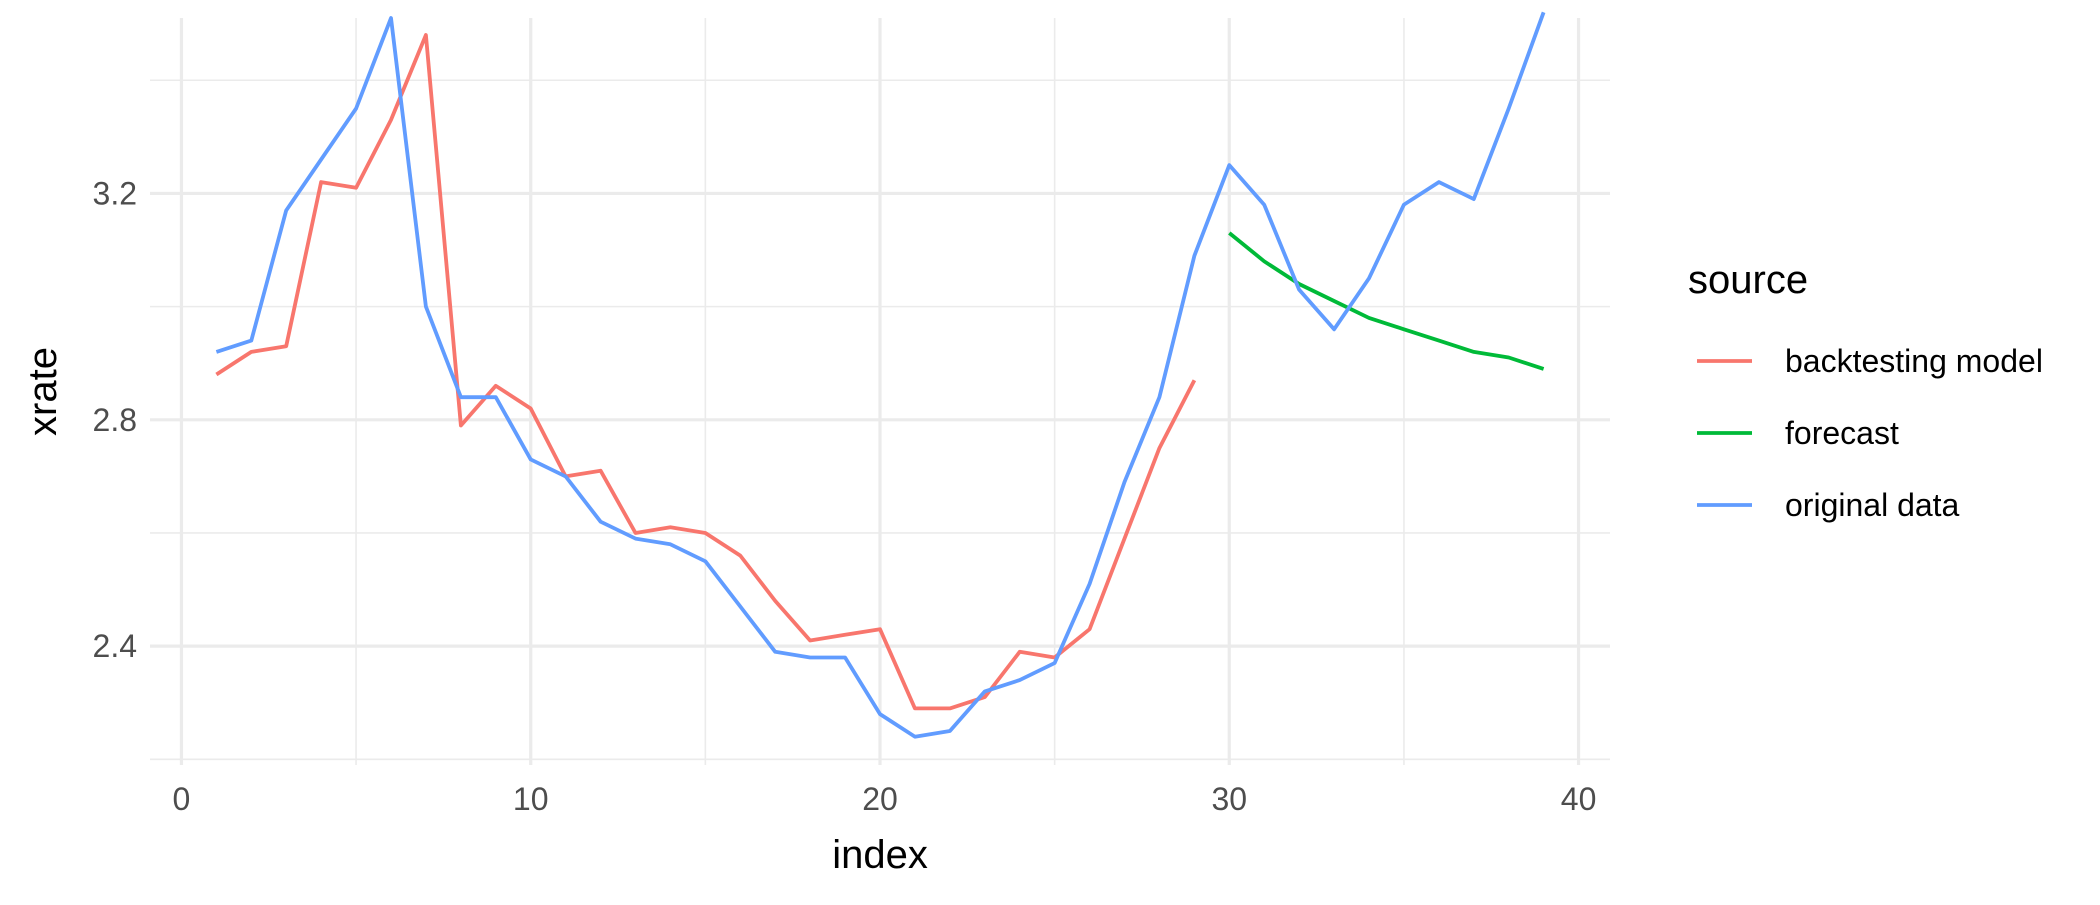 The width and height of the screenshot is (2100, 905). I want to click on y-tick-label: 2.8, so click(115, 420).